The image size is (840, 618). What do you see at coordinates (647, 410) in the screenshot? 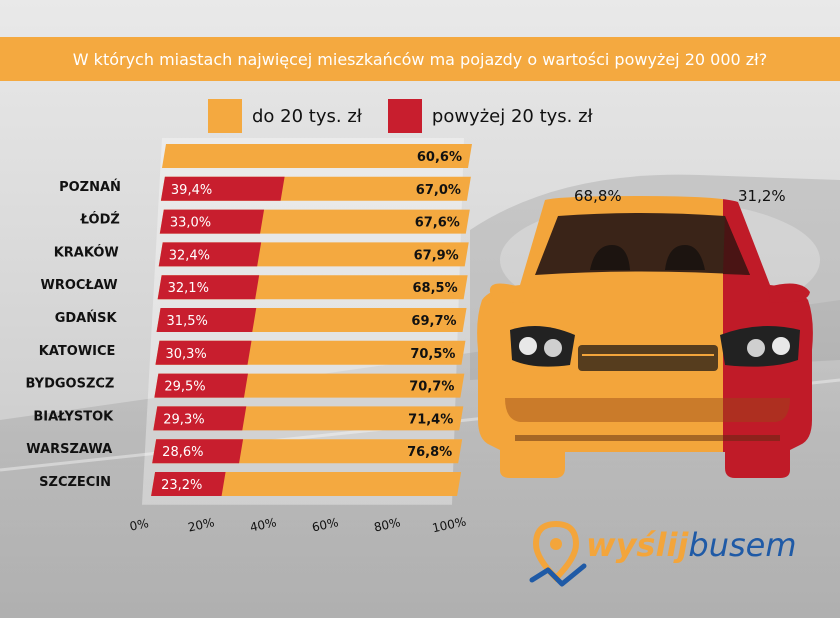
I see `car-bumper` at bounding box center [647, 410].